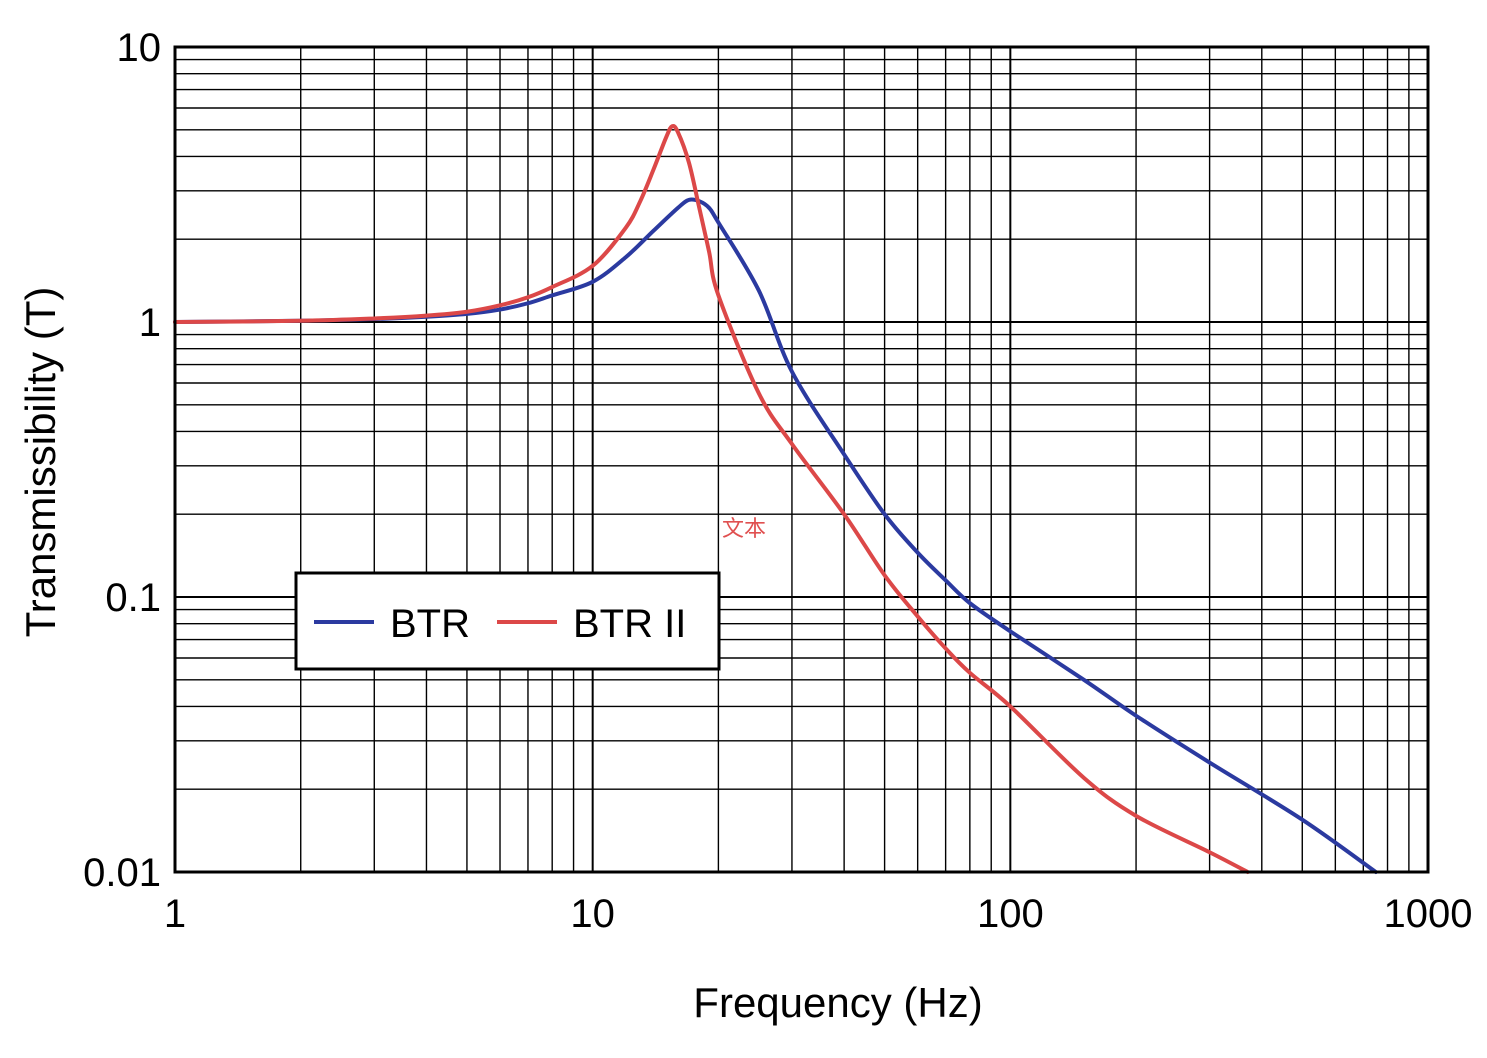 The width and height of the screenshot is (1487, 1058). What do you see at coordinates (430, 624) in the screenshot?
I see `legend-label-1: BTR` at bounding box center [430, 624].